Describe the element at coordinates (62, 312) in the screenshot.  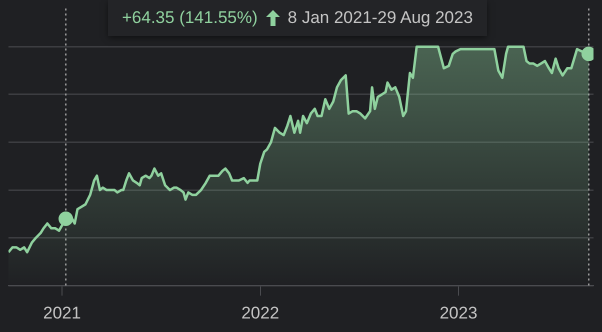
I see `x-tick-label: 2021` at that location.